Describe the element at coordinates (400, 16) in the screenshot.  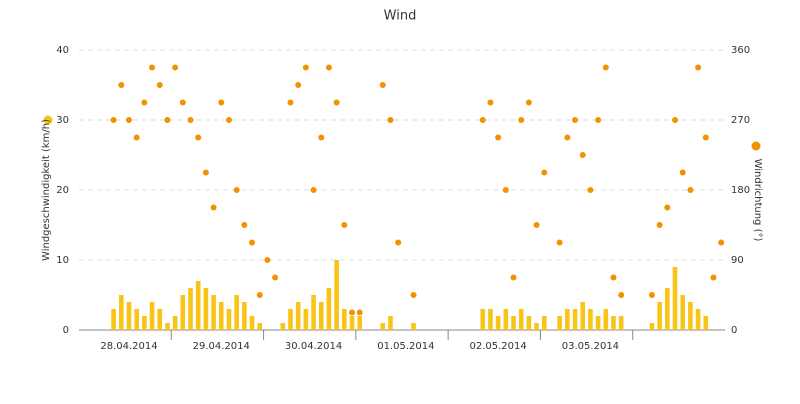
I see `chart-title: Wind` at that location.